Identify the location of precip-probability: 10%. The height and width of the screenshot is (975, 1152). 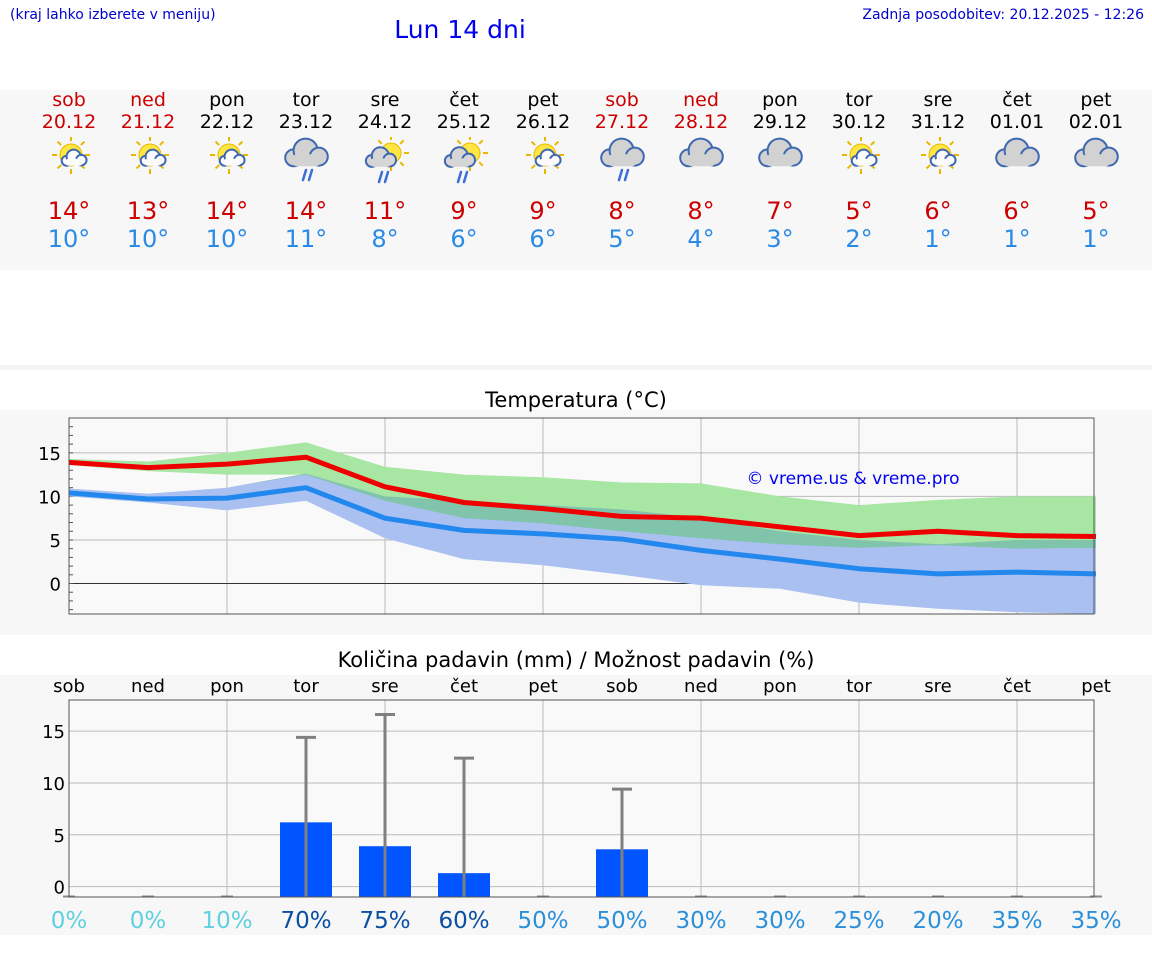
(226, 921).